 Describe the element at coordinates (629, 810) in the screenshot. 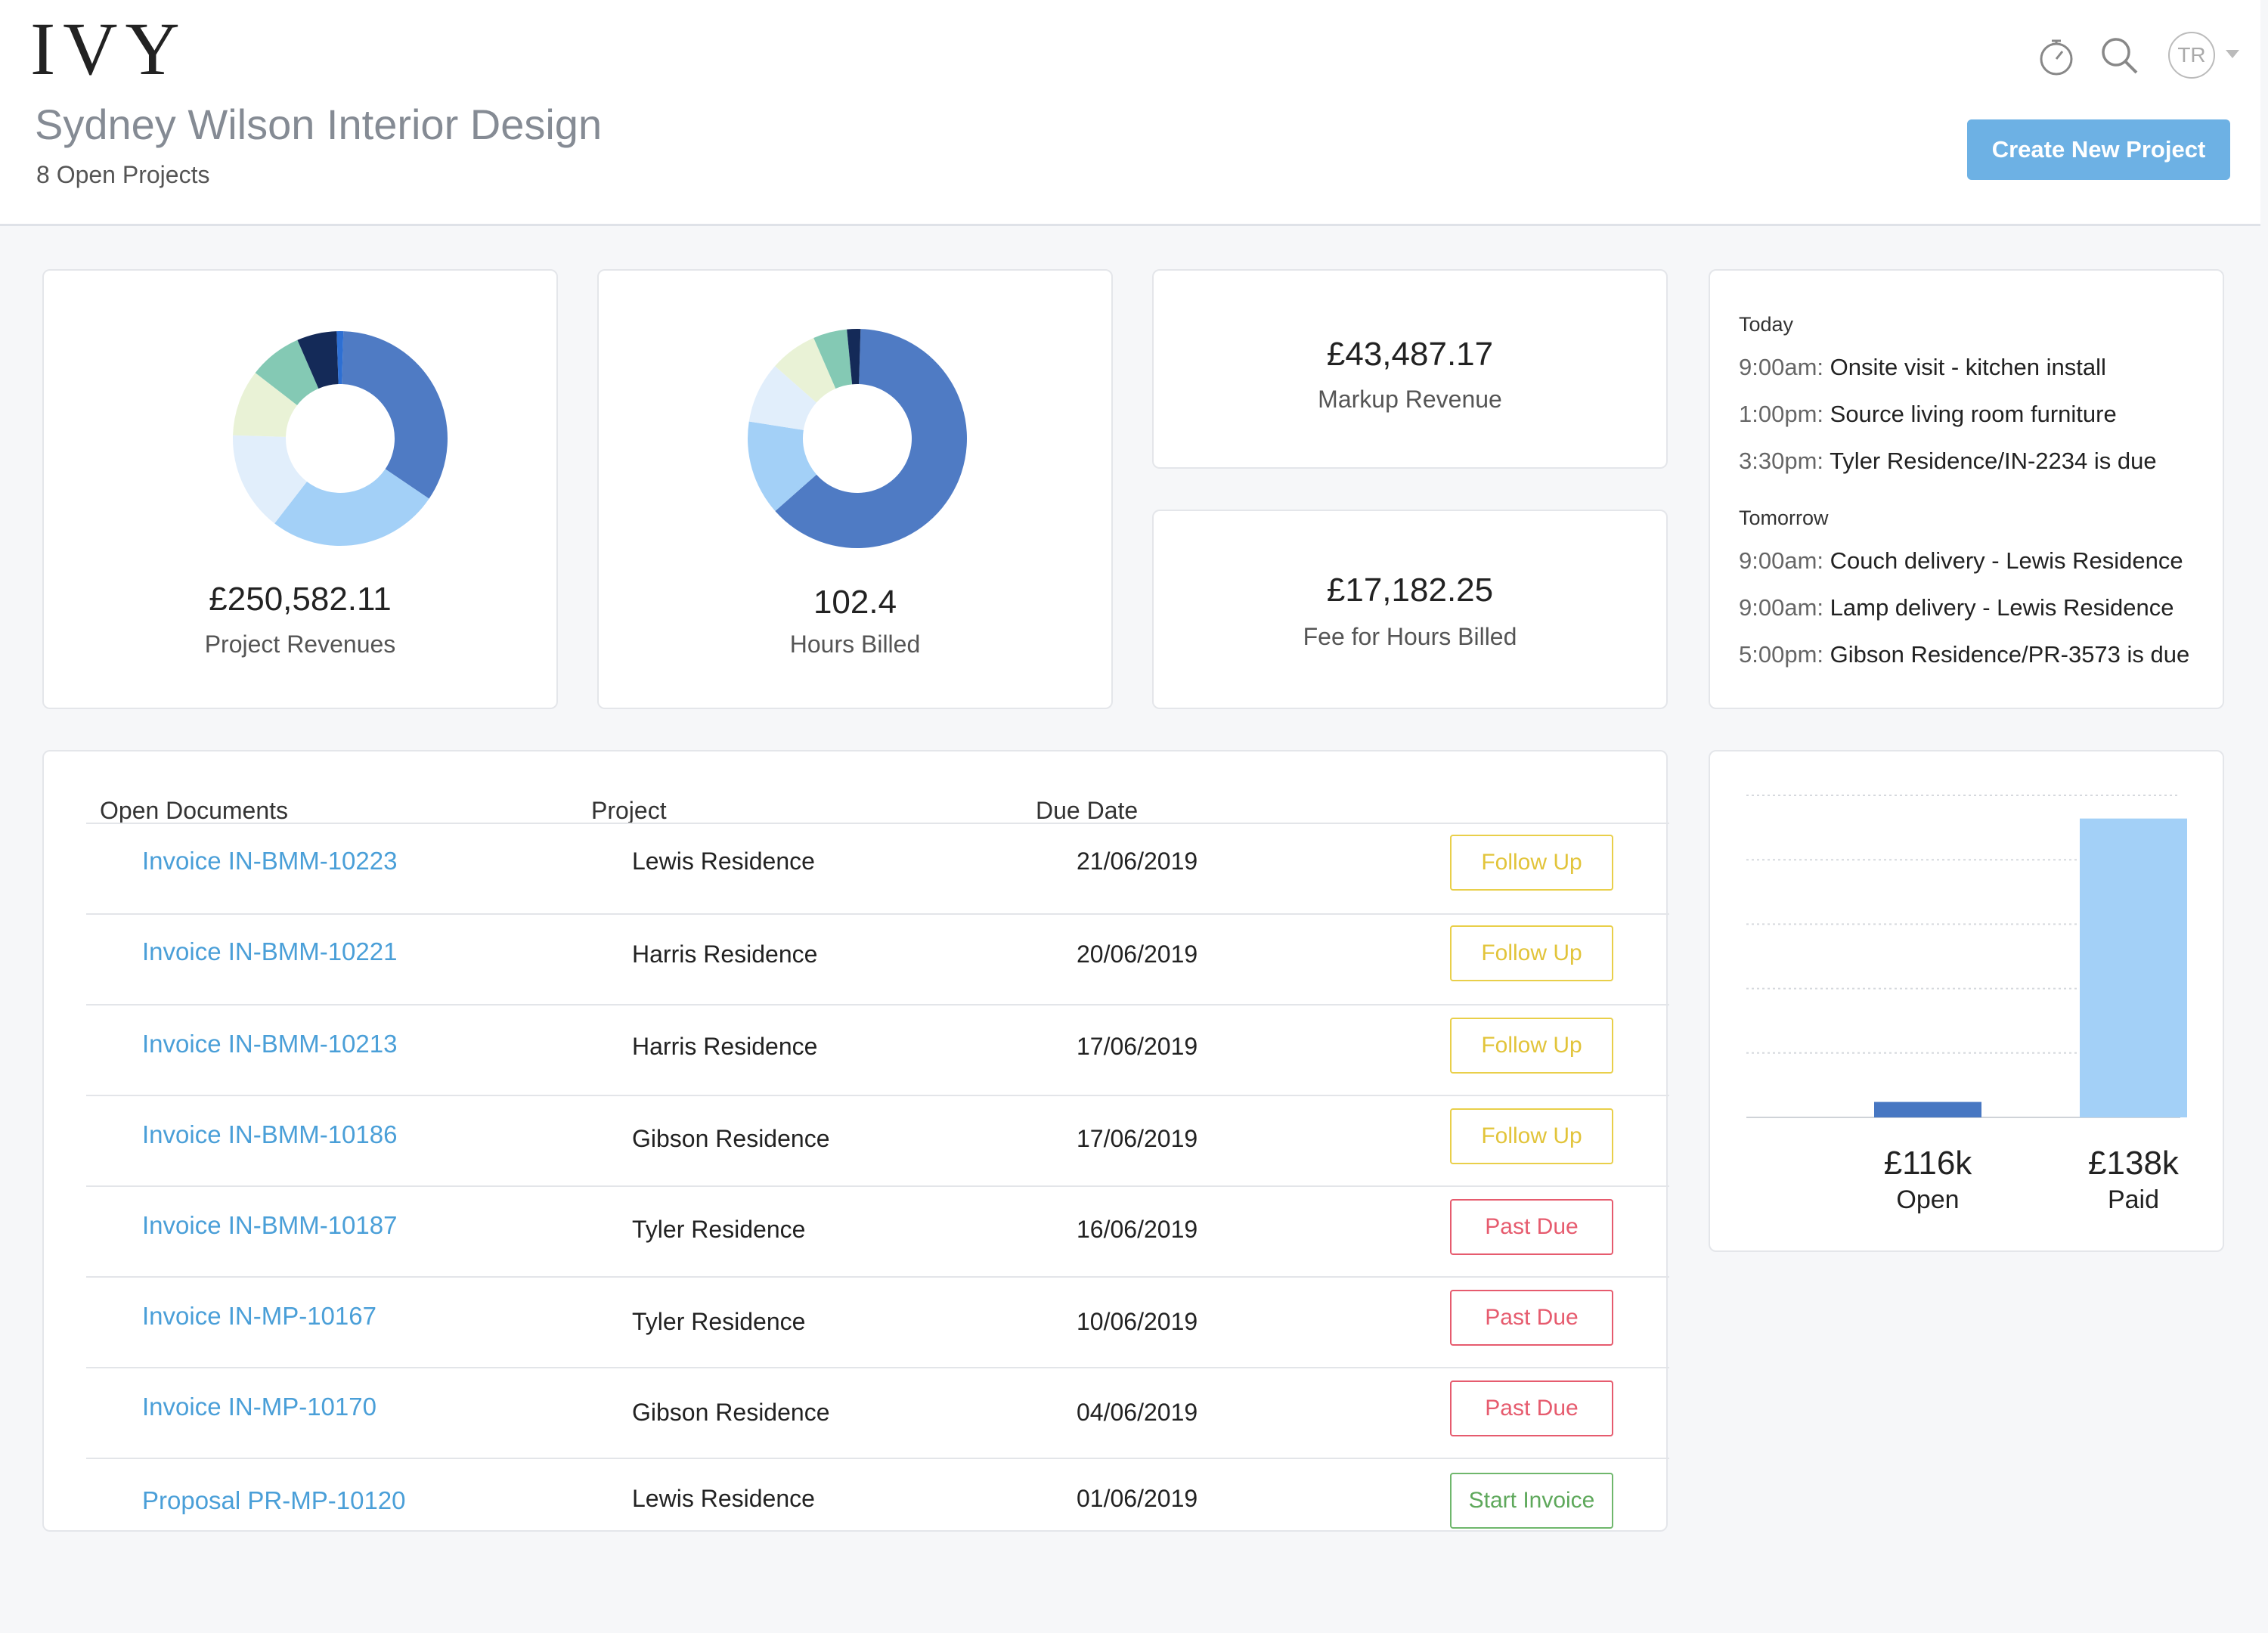

I see `project-header: Project` at that location.